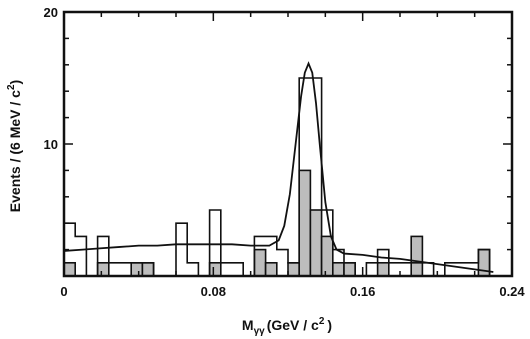 The width and height of the screenshot is (530, 339). I want to click on y-tick-label: 20, so click(51, 12).